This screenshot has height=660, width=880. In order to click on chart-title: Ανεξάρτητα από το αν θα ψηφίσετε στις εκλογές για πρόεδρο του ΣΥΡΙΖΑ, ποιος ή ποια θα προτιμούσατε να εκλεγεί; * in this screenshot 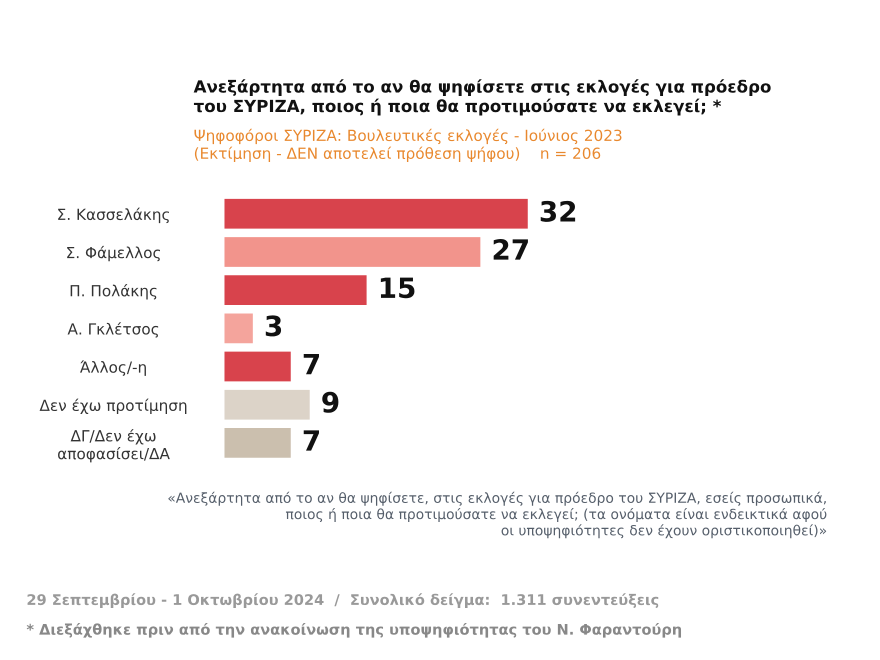, I will do `click(482, 97)`.